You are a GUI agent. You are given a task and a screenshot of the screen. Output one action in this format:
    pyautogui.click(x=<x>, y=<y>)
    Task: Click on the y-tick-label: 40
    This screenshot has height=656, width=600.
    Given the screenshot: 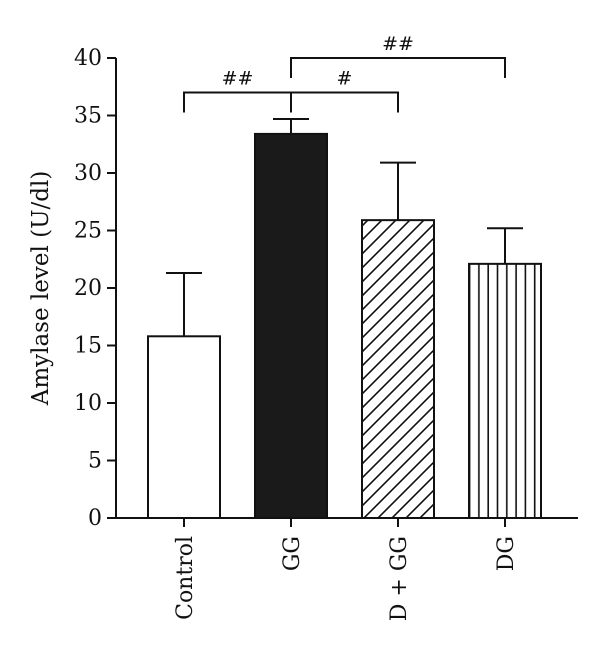 What is the action you would take?
    pyautogui.click(x=88, y=58)
    